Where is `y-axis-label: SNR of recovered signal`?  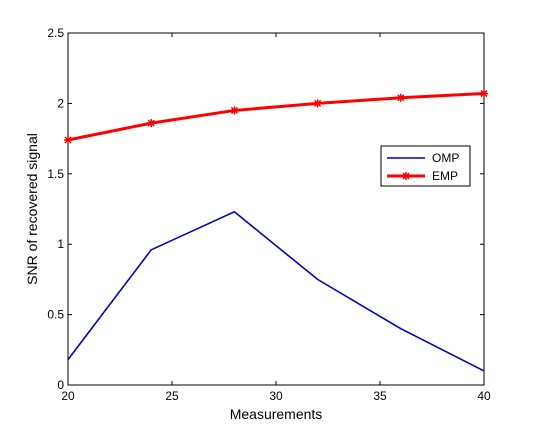 y-axis-label: SNR of recovered signal is located at coordinates (32, 209).